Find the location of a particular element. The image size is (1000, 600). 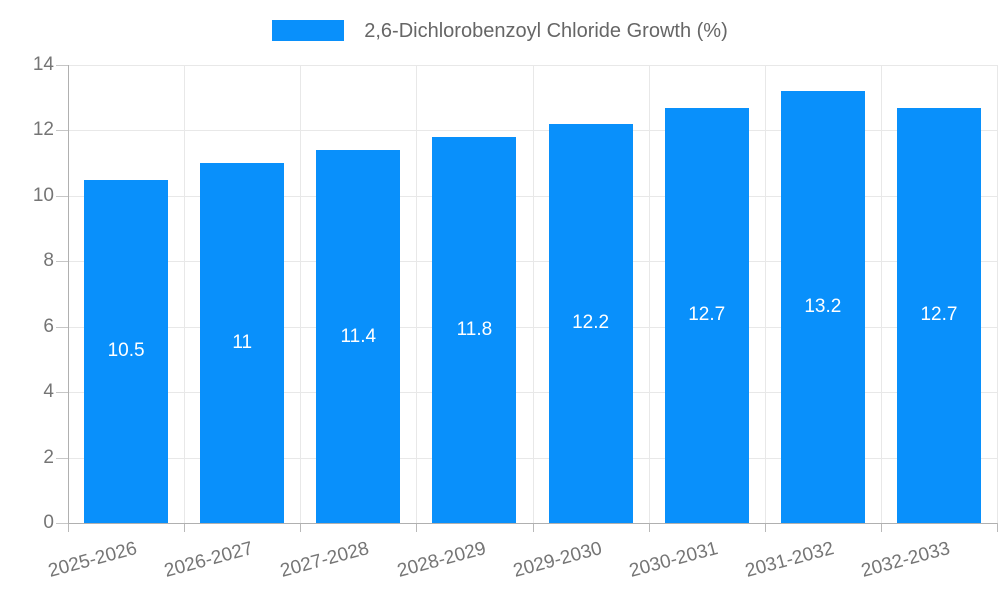

legend-swatch is located at coordinates (308, 30).